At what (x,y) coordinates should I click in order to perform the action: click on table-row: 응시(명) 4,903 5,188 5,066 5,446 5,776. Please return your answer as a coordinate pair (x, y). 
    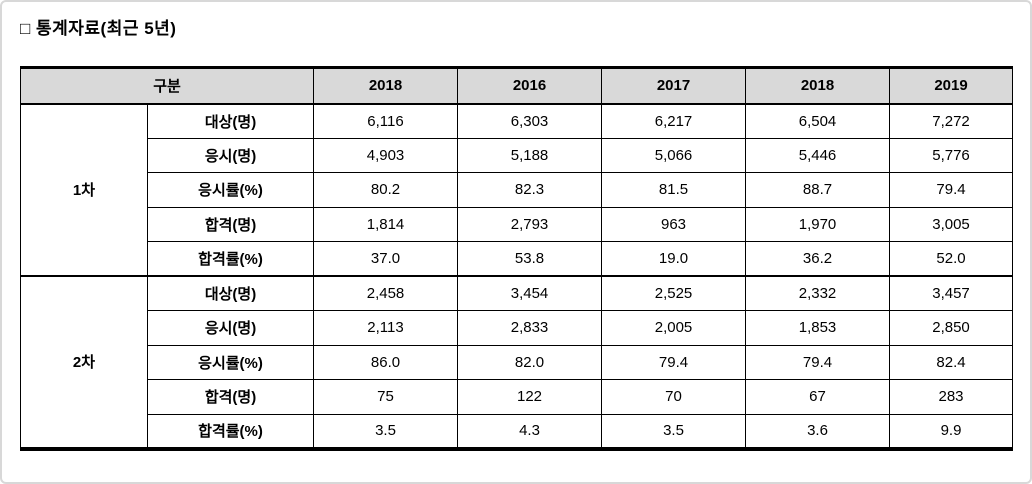
    Looking at the image, I should click on (517, 155).